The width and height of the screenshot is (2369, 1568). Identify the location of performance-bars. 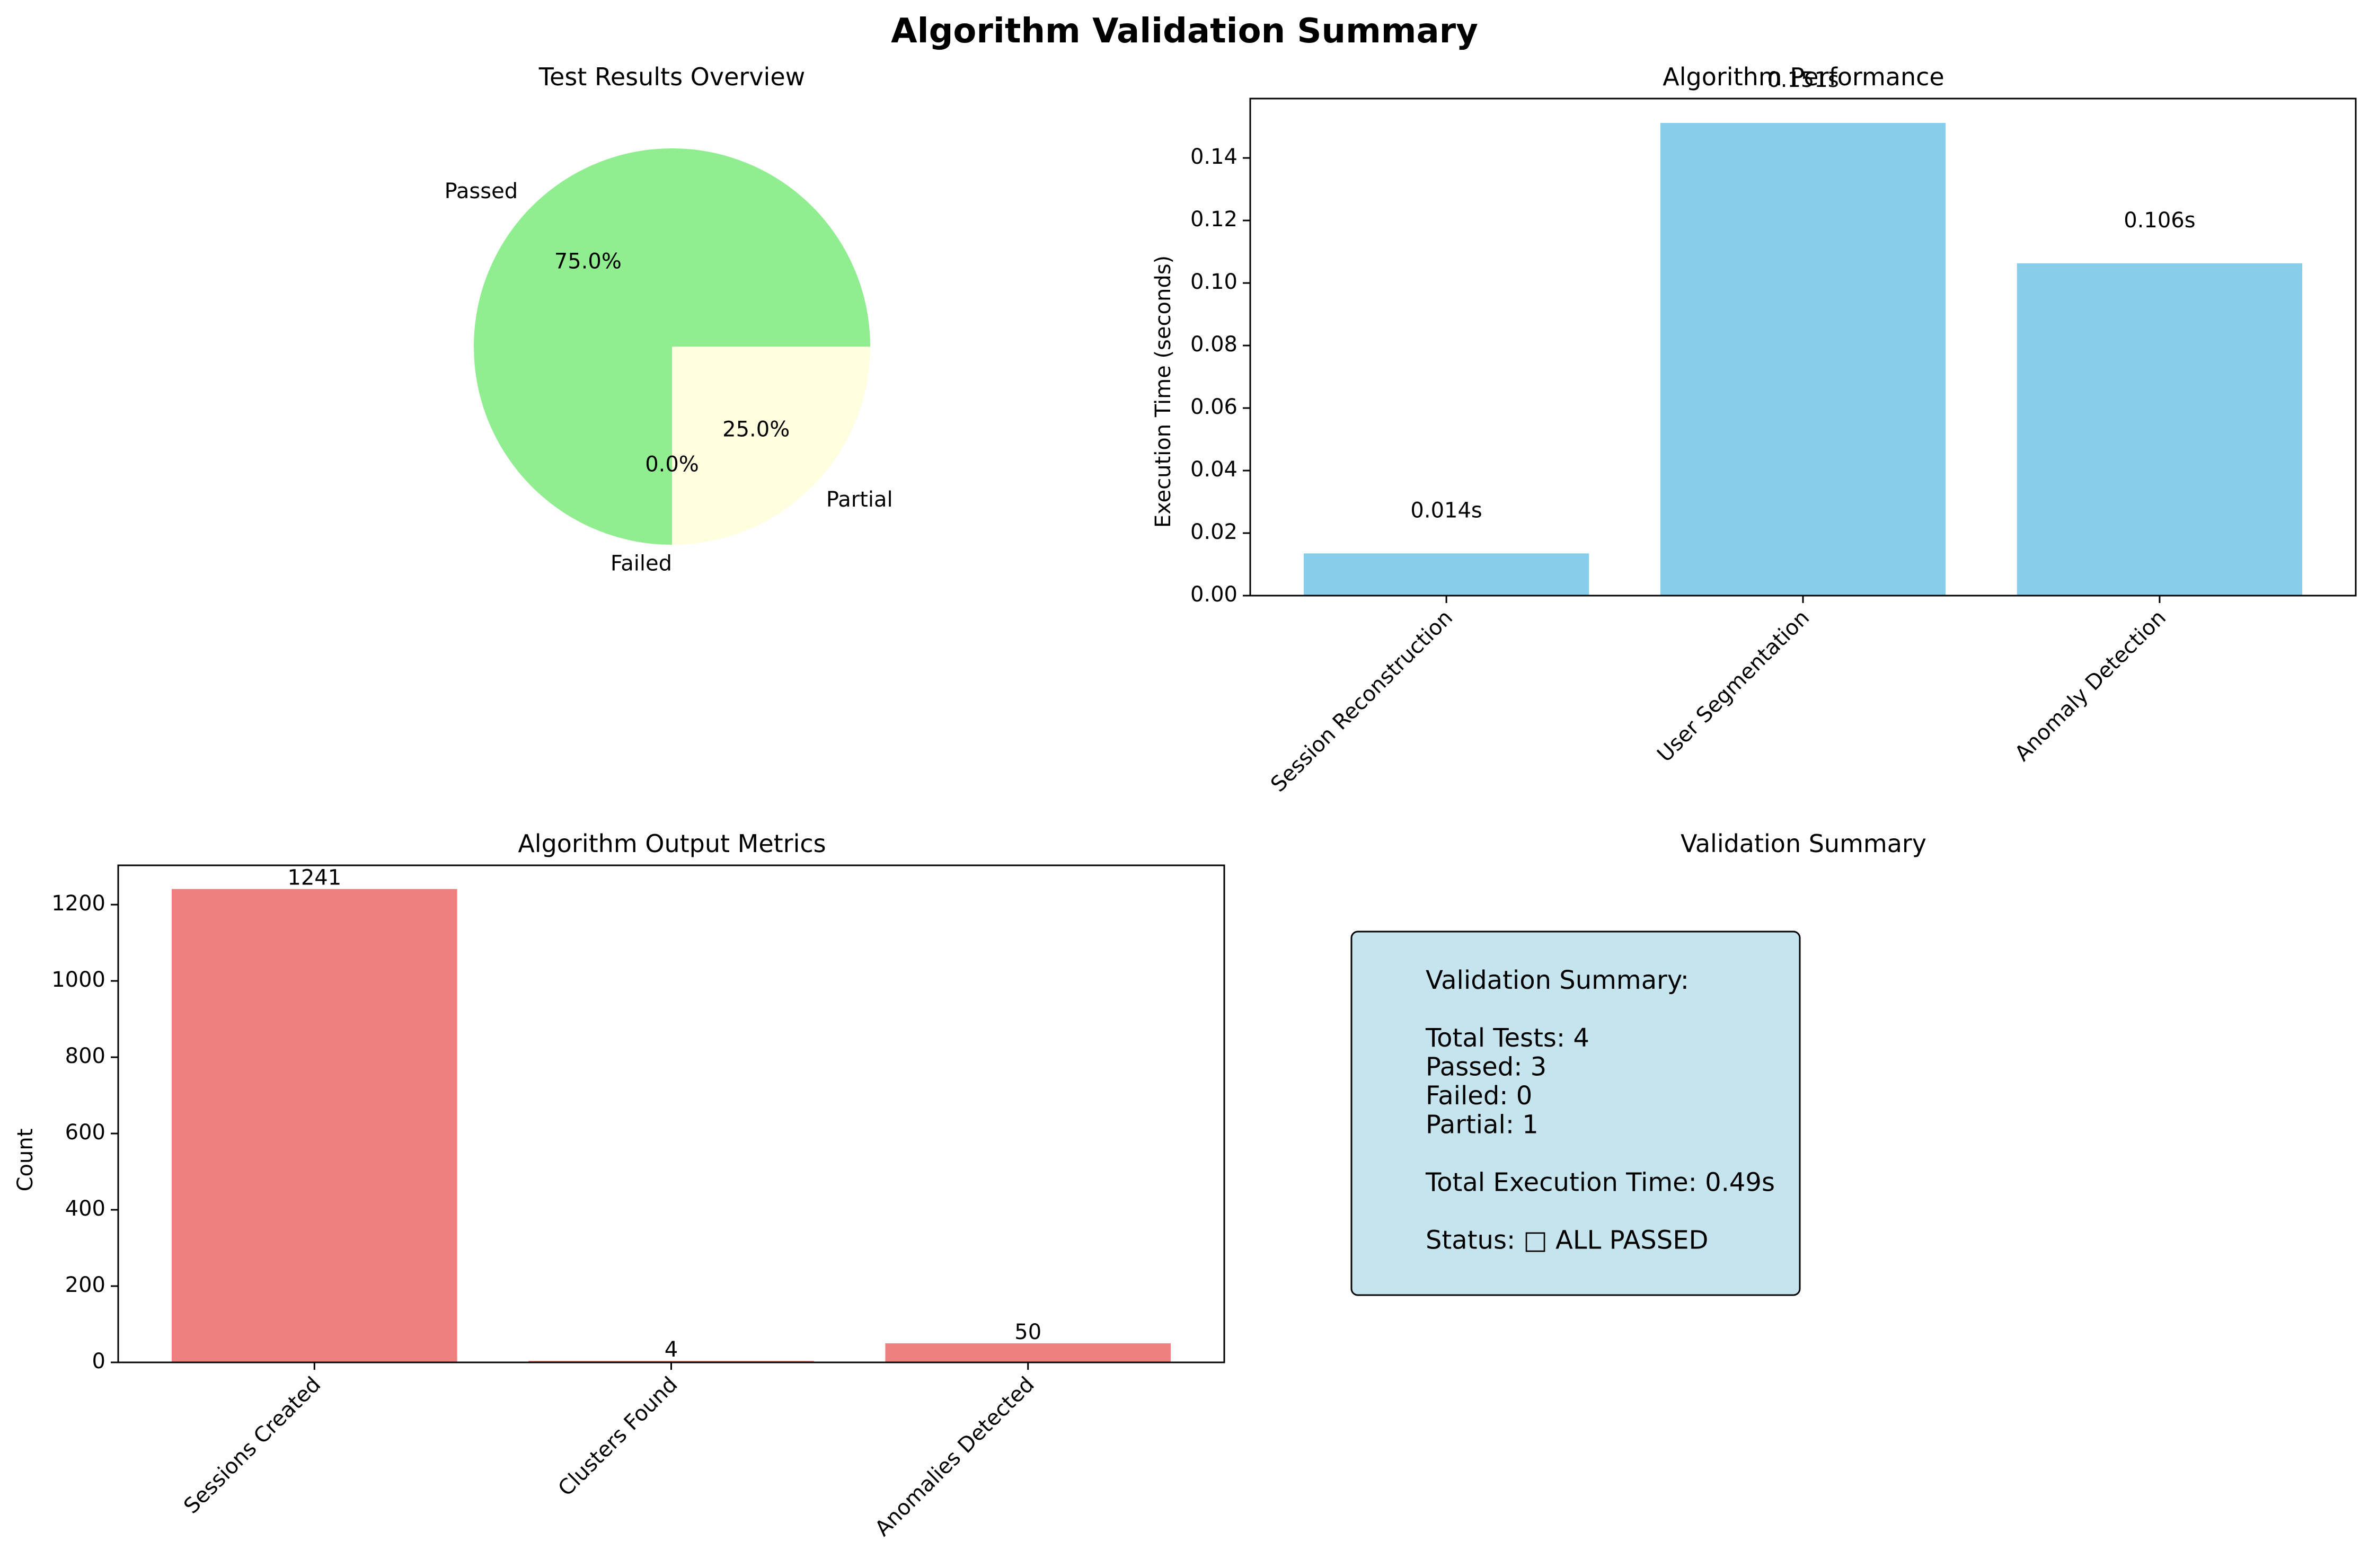
(1803, 359).